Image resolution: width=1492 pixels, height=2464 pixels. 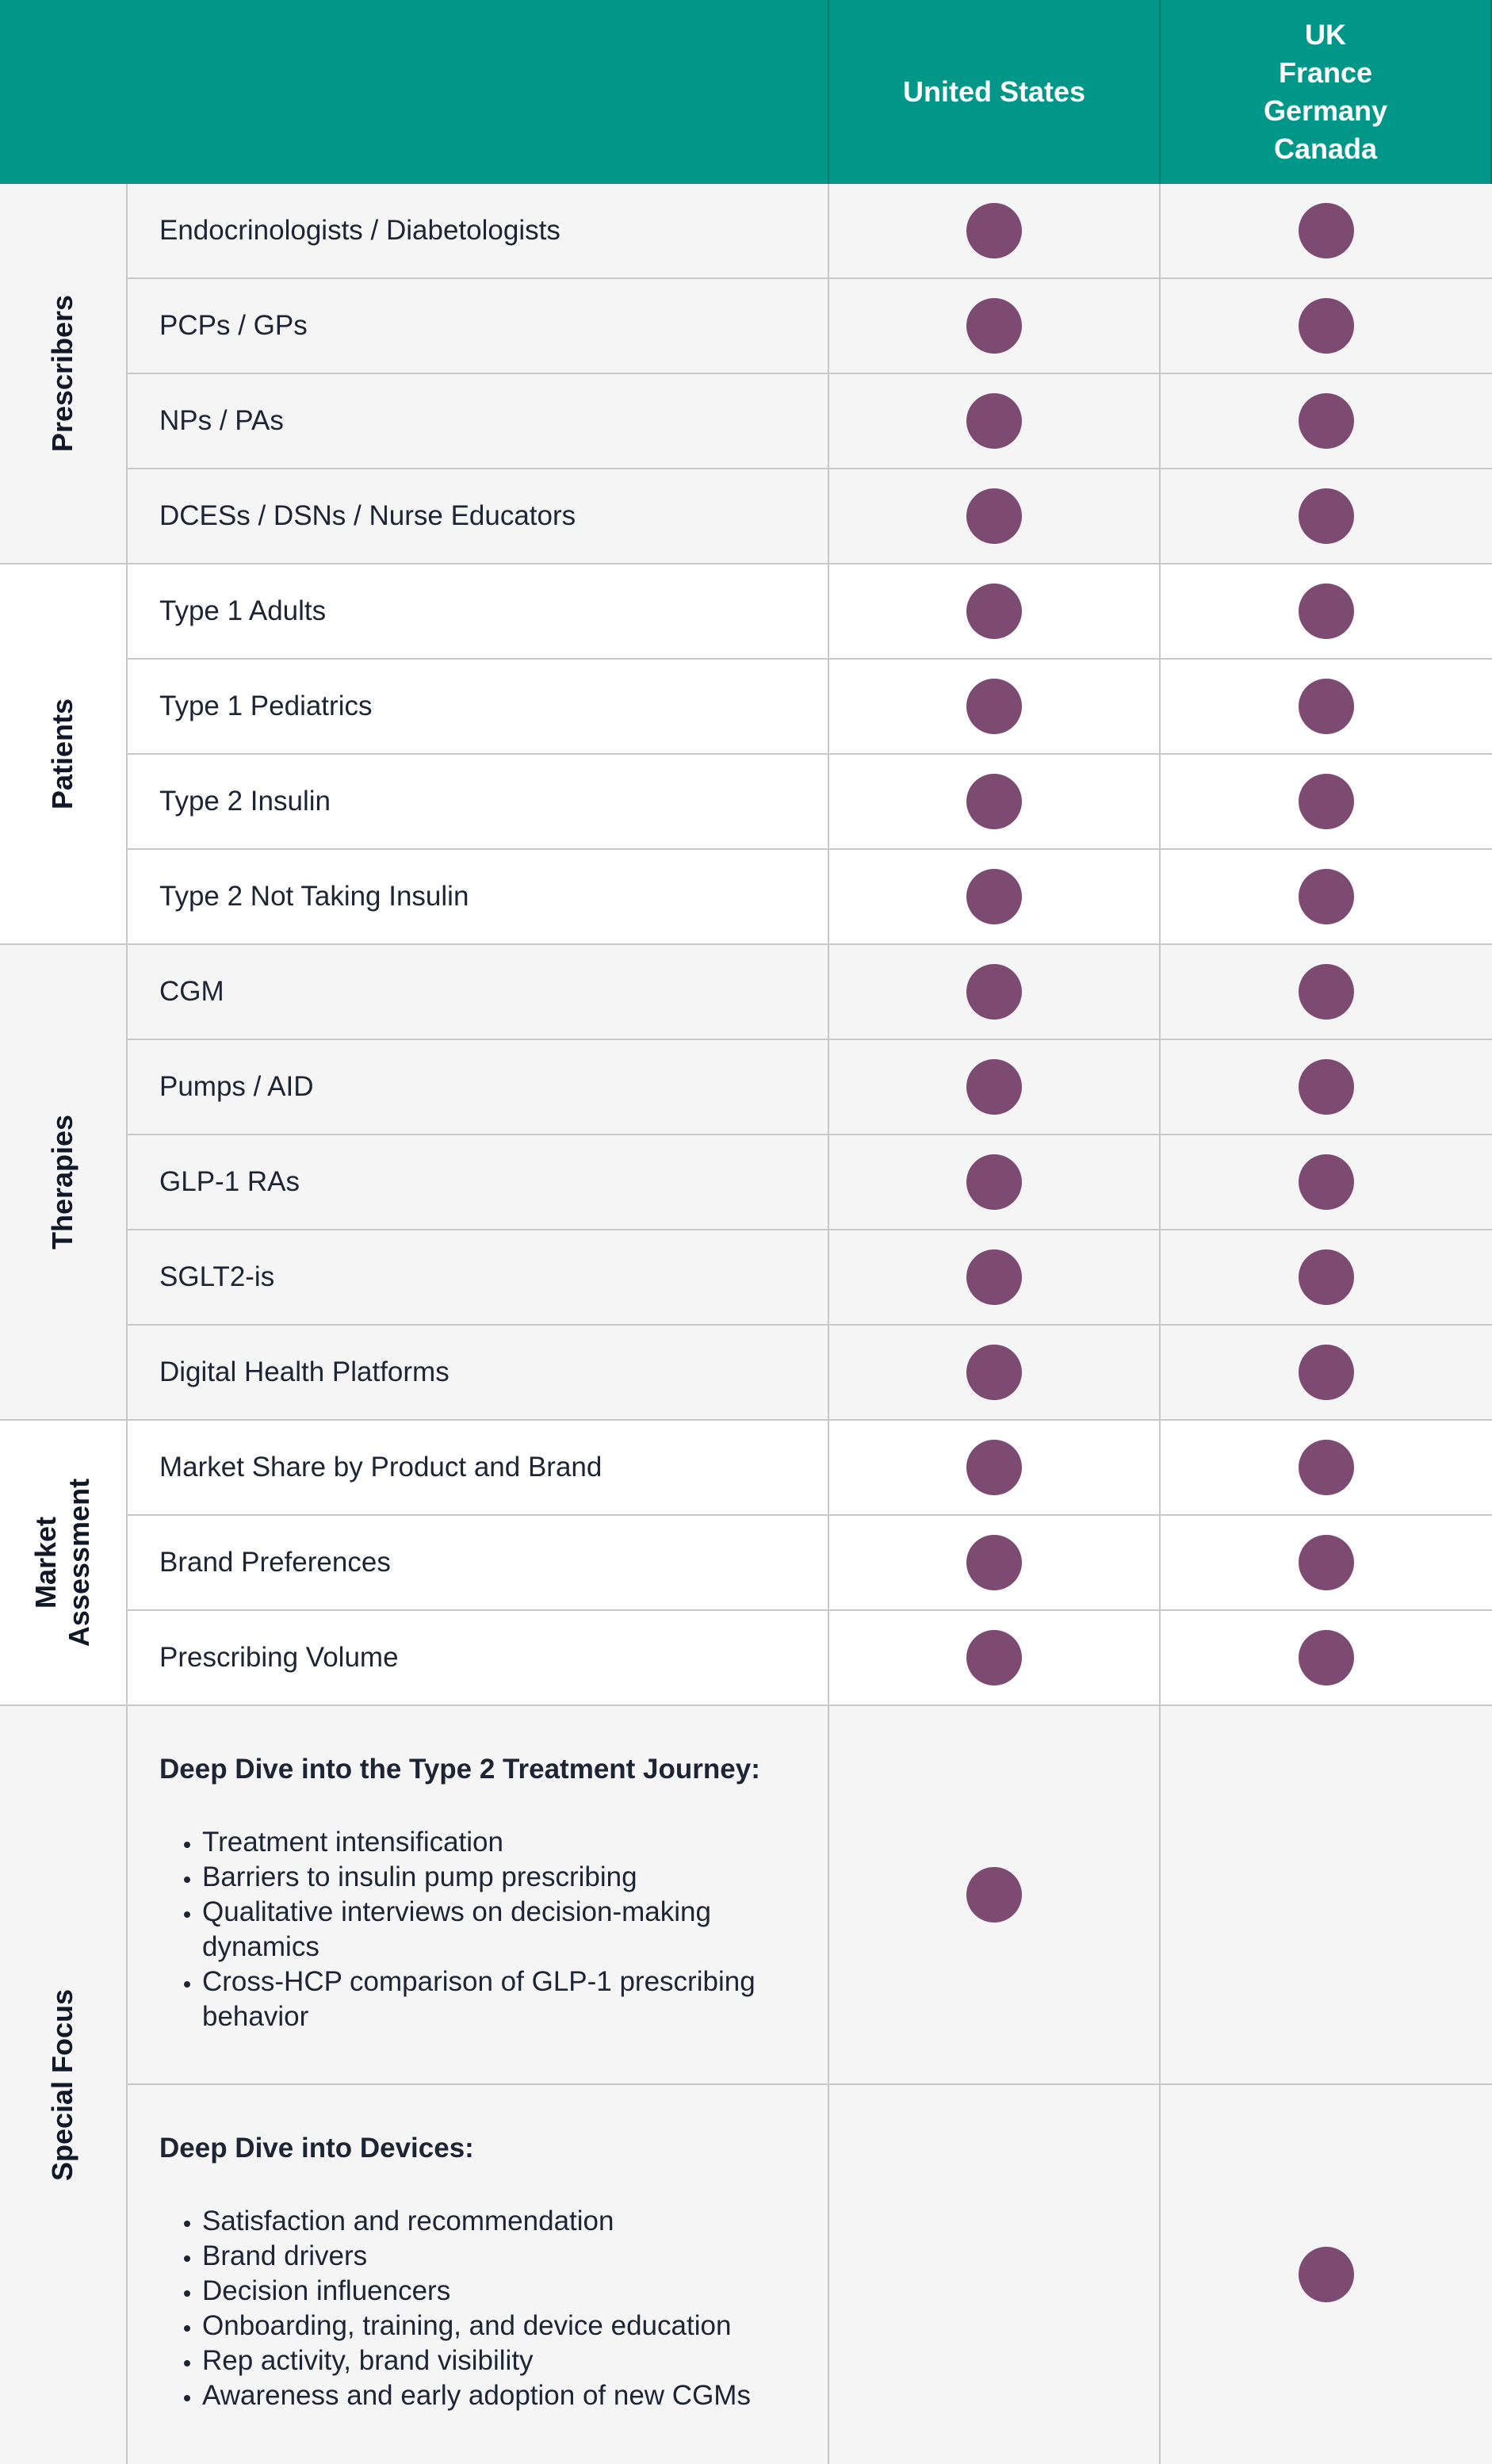 What do you see at coordinates (234, 326) in the screenshot?
I see `row-label-text: PCPs / GPs` at bounding box center [234, 326].